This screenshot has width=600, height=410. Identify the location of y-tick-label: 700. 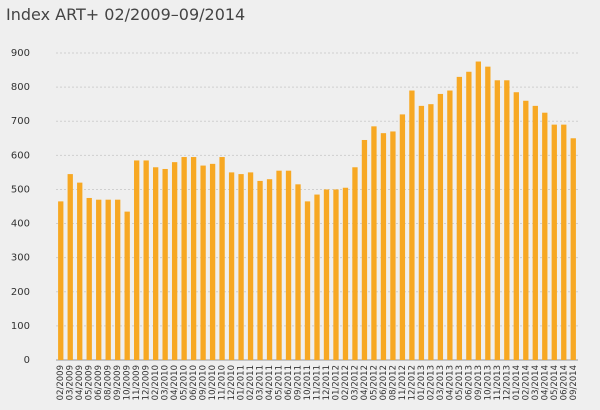
(20, 121).